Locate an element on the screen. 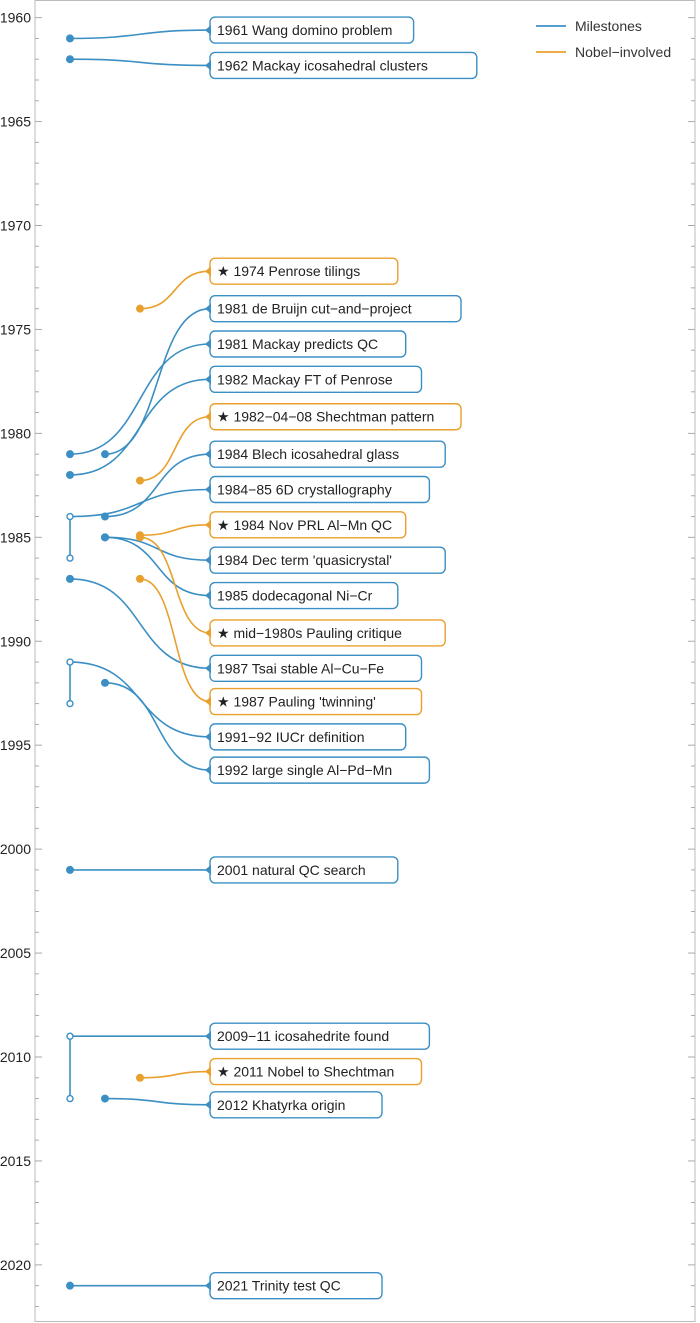  y-tick-label: 1970 is located at coordinates (15, 226).